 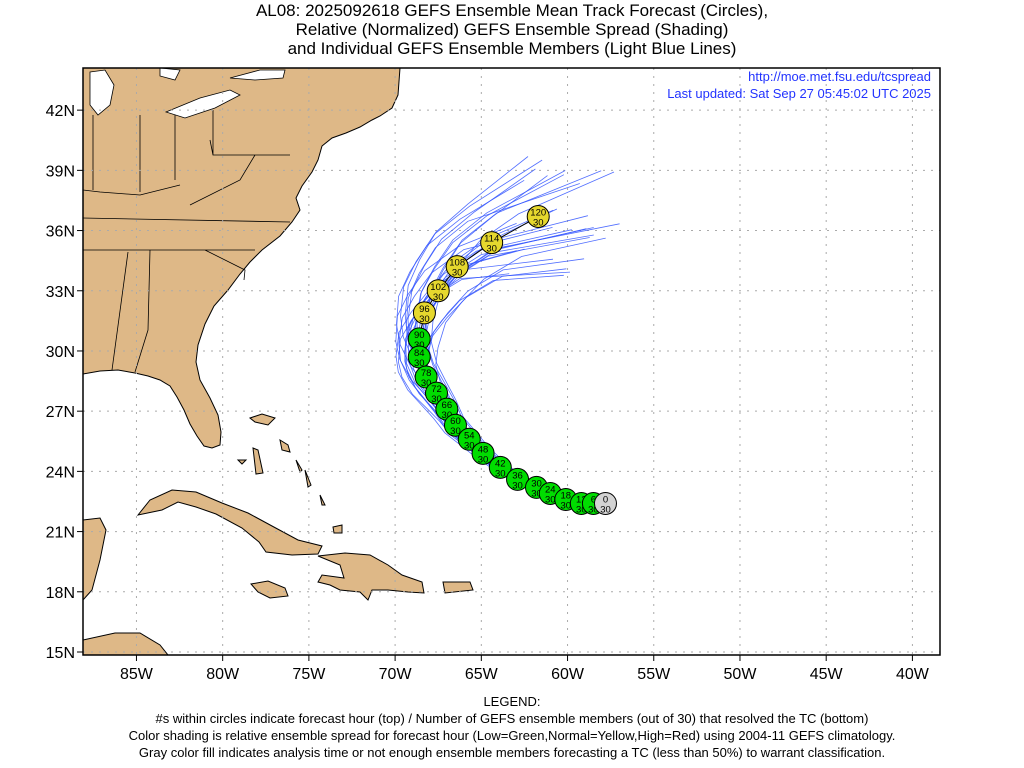 What do you see at coordinates (60, 111) in the screenshot?
I see `y-tick-label: 42N` at bounding box center [60, 111].